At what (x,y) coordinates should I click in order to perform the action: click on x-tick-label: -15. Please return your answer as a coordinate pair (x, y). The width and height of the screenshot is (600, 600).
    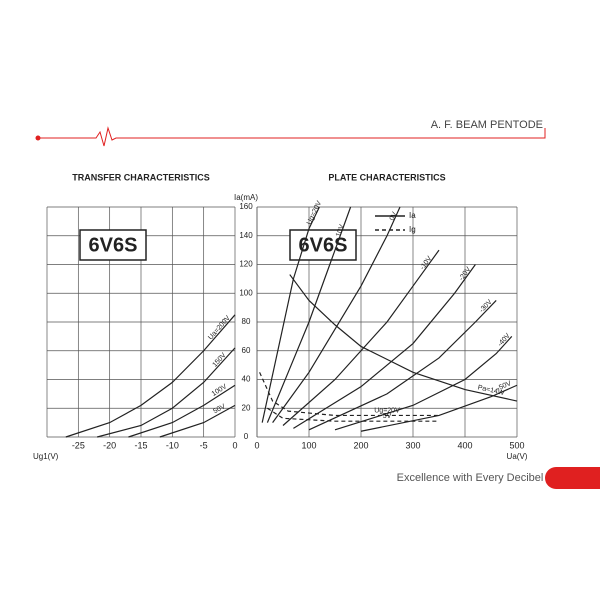
    Looking at the image, I should click on (140, 445).